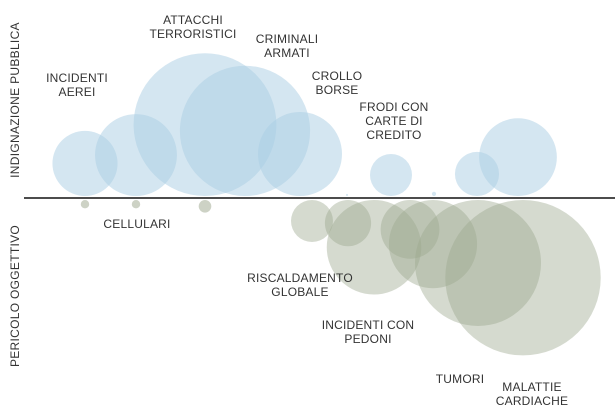 The image size is (615, 415). Describe the element at coordinates (287, 53) in the screenshot. I see `label-line-armati: ARMATI` at that location.